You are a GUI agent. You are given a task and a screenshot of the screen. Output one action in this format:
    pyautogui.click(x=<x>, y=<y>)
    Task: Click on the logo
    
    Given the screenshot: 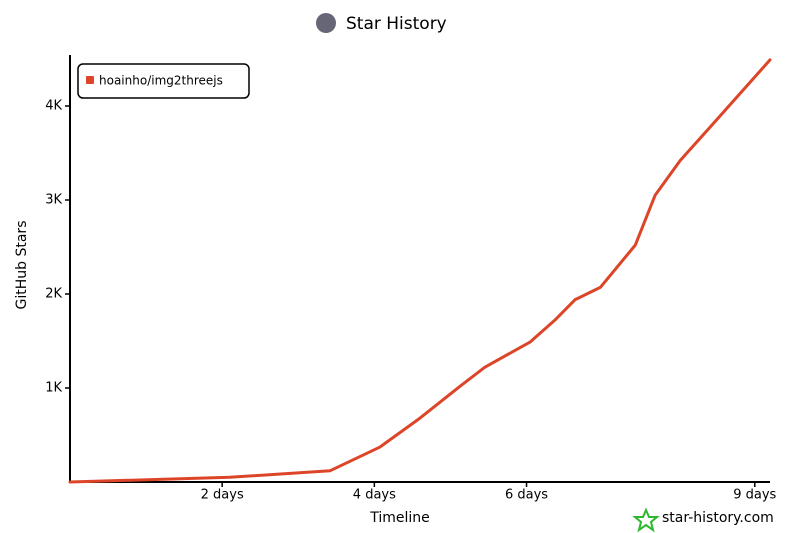 What is the action you would take?
    pyautogui.click(x=646, y=520)
    